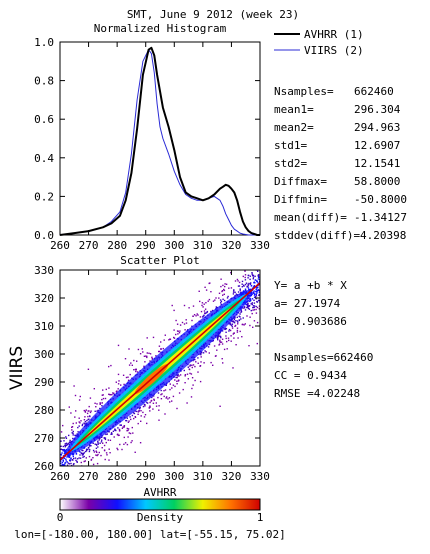  I want to click on scatter-x-tick-label: 290, so click(146, 476).